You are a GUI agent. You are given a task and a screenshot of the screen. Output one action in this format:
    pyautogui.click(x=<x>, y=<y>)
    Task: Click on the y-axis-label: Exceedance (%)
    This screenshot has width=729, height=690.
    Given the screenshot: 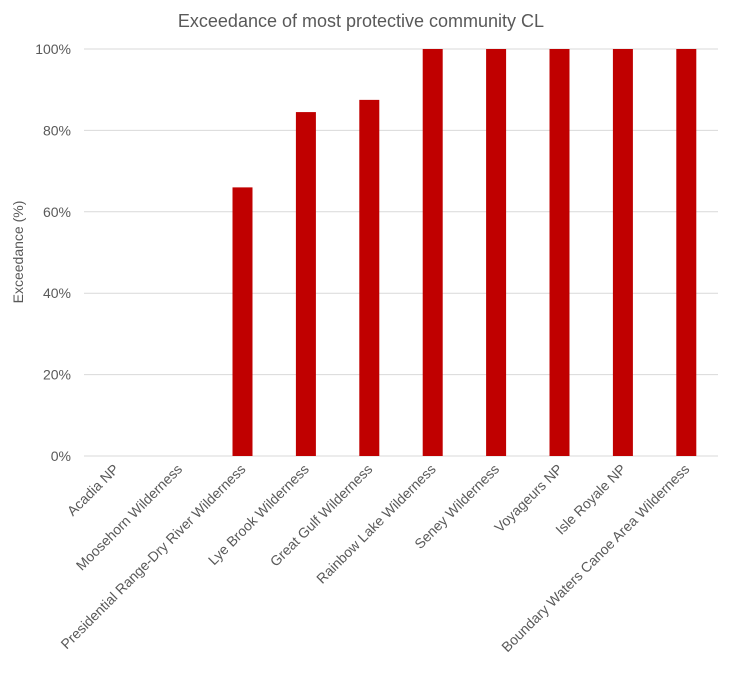 What is the action you would take?
    pyautogui.click(x=18, y=252)
    